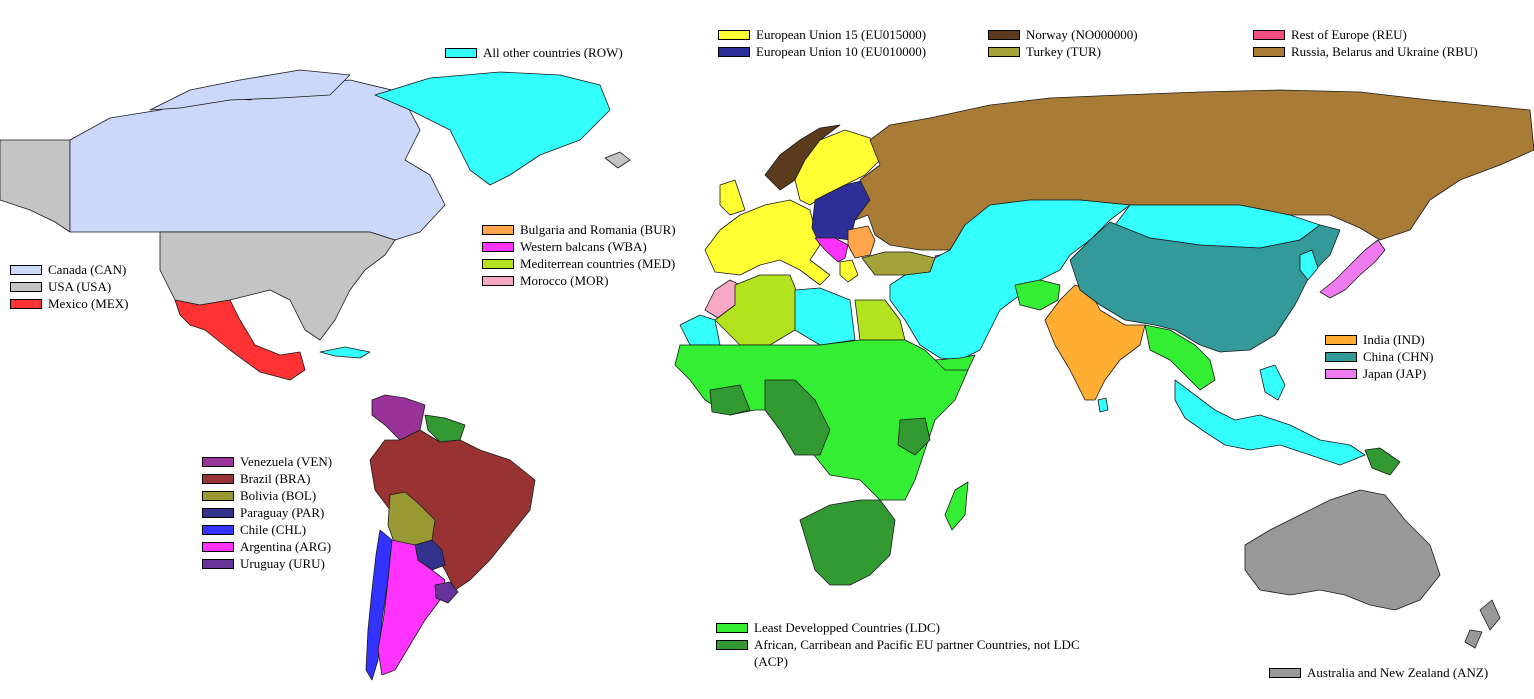 The height and width of the screenshot is (699, 1534). I want to click on region-western-balkans, so click(831, 250).